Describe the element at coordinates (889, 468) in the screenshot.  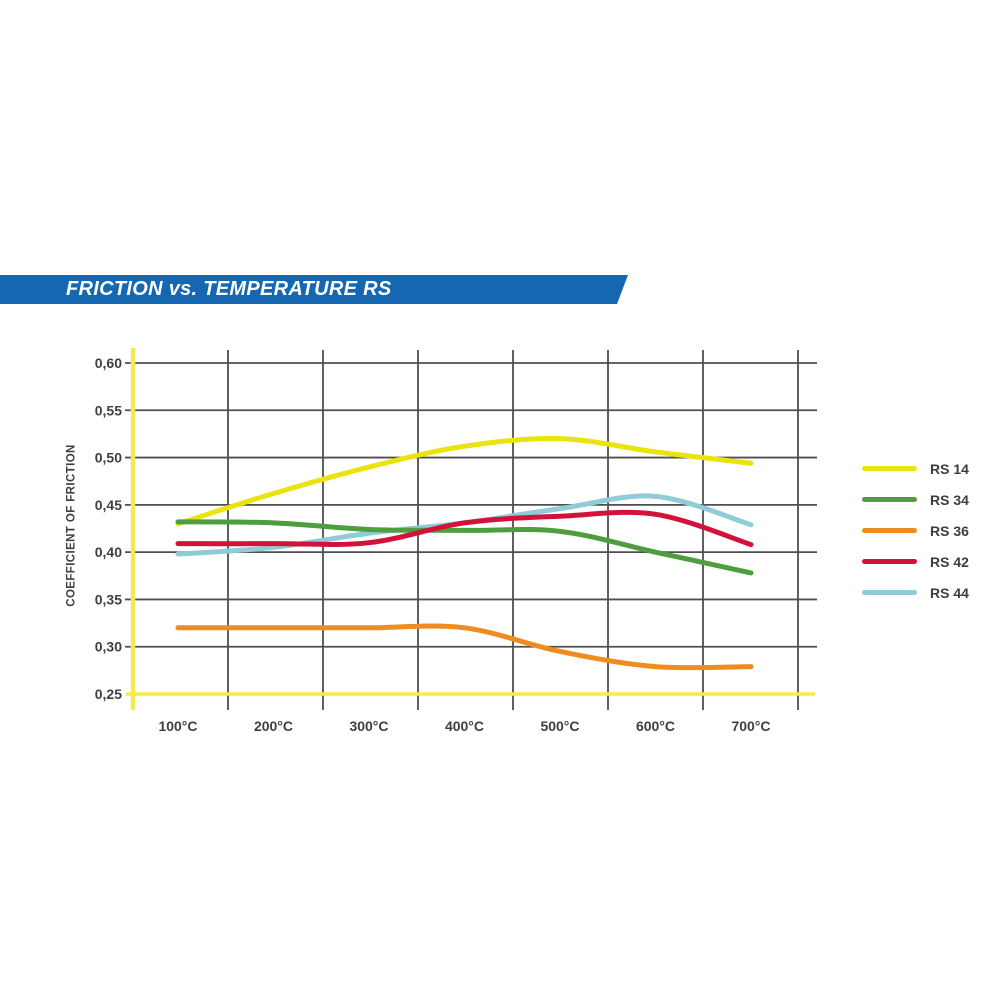
I see `legend-swatch-rs14` at that location.